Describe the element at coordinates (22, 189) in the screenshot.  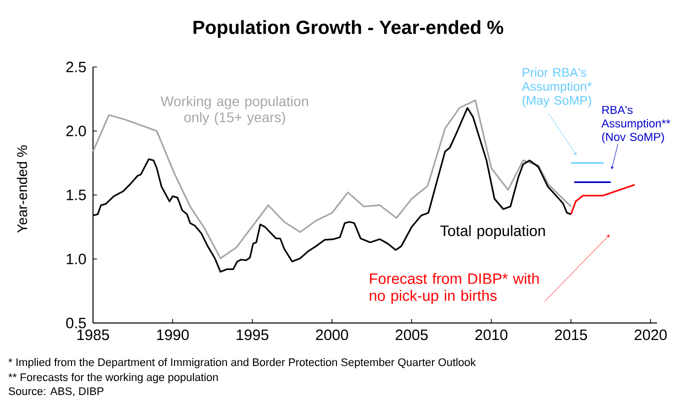
I see `y-axis-title: Year-ended %` at that location.